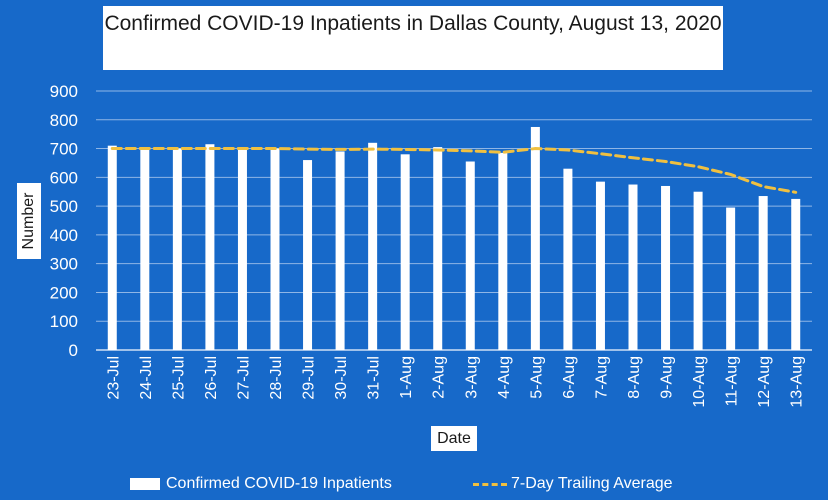 This screenshot has height=500, width=828. What do you see at coordinates (764, 382) in the screenshot?
I see `x-tick-label: 12-Aug` at bounding box center [764, 382].